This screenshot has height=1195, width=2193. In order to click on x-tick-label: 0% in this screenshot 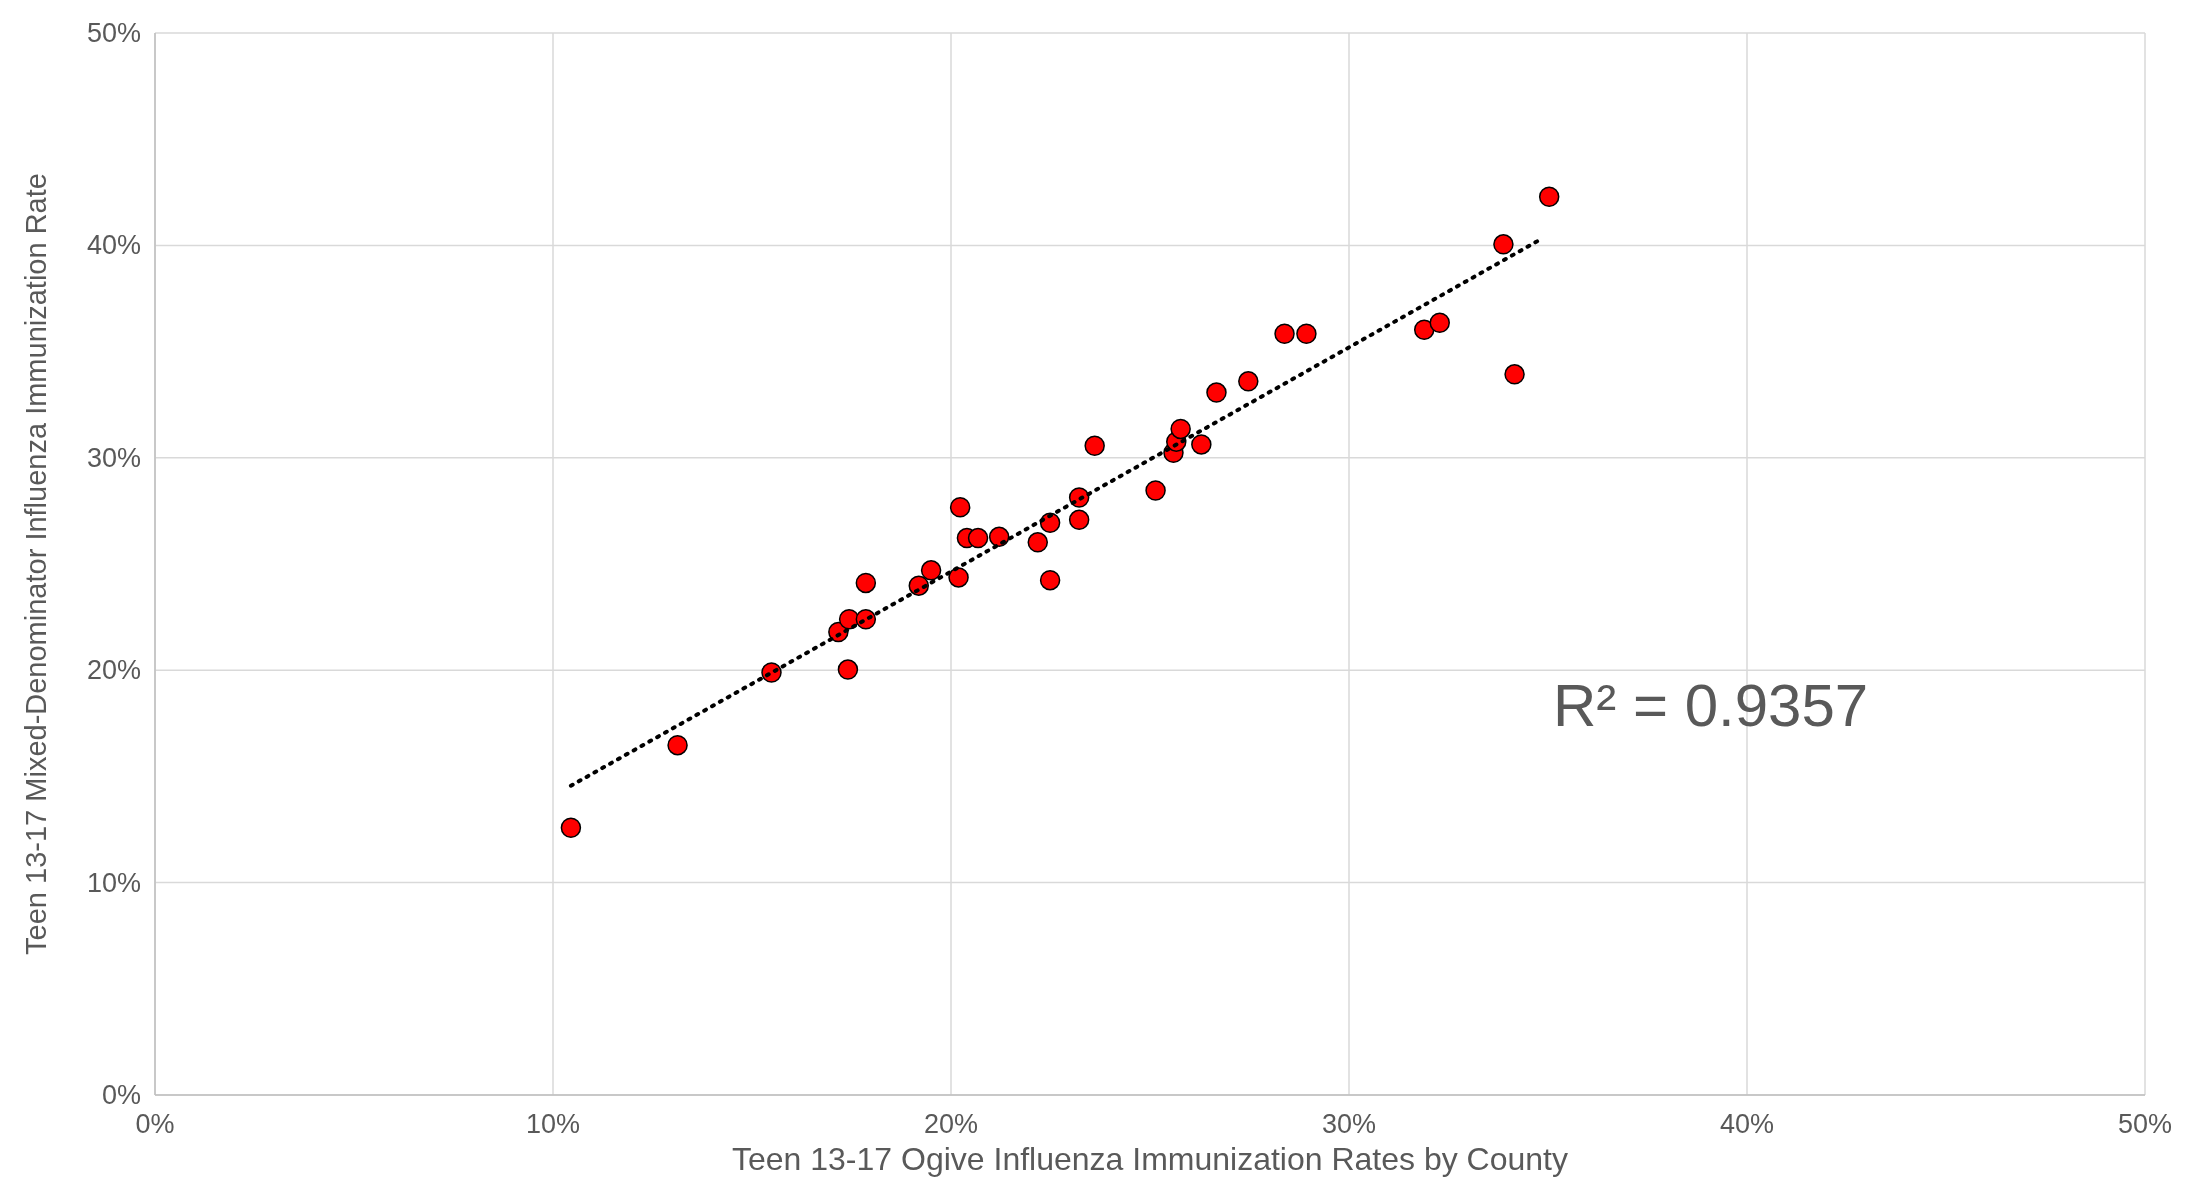, I will do `click(155, 1124)`.